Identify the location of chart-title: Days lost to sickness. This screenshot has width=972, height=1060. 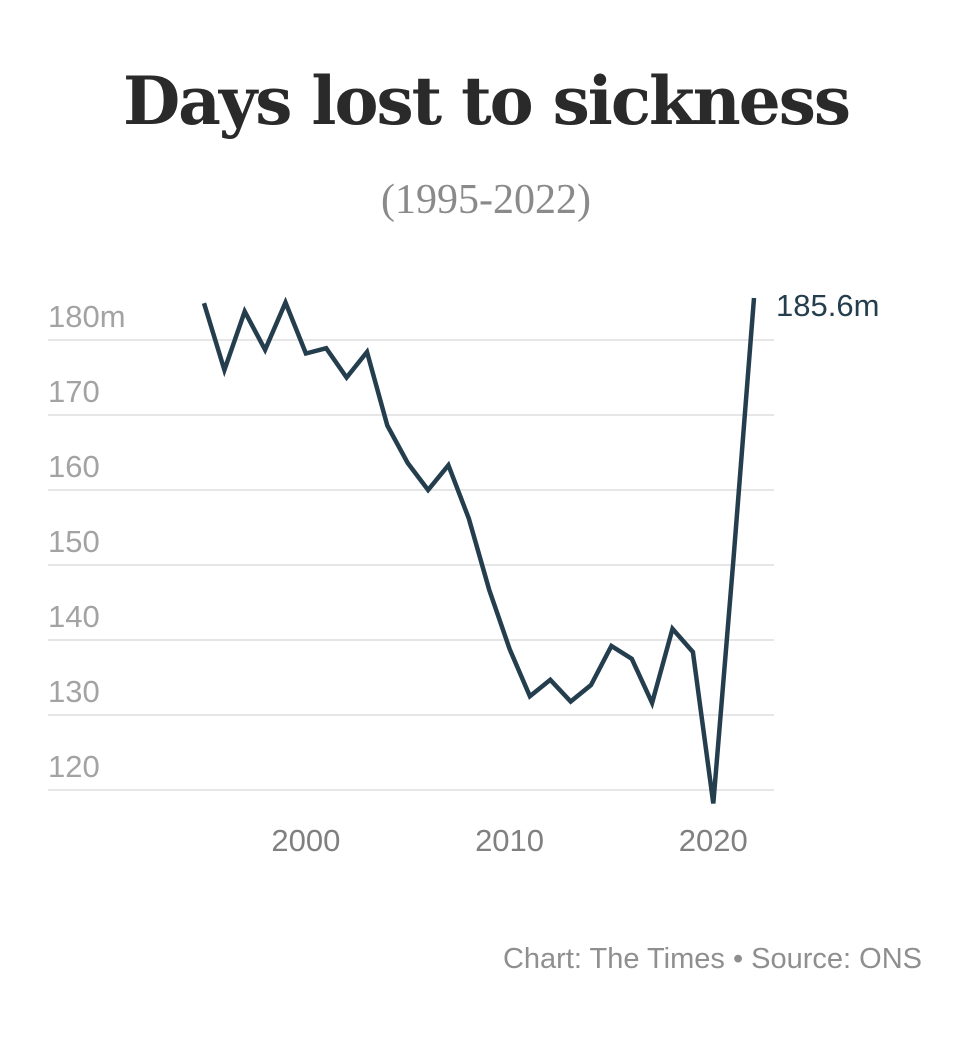
(486, 101).